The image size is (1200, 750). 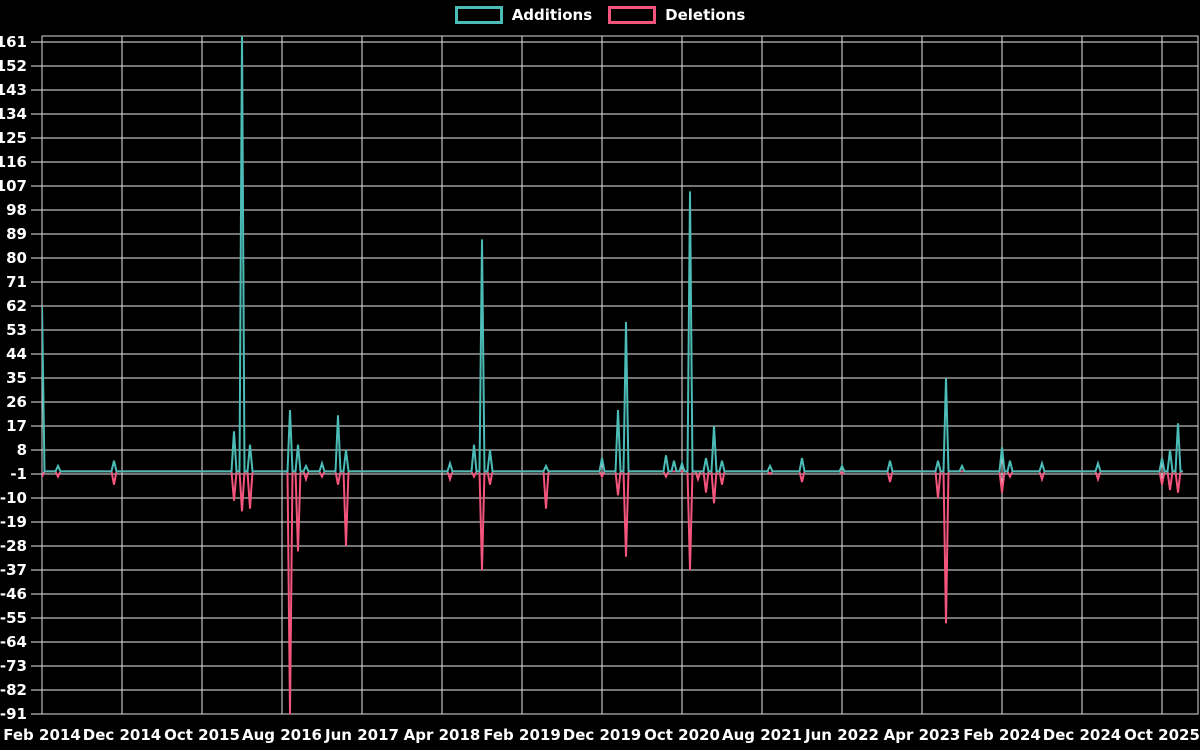 I want to click on svg-text: 125, so click(x=13, y=138).